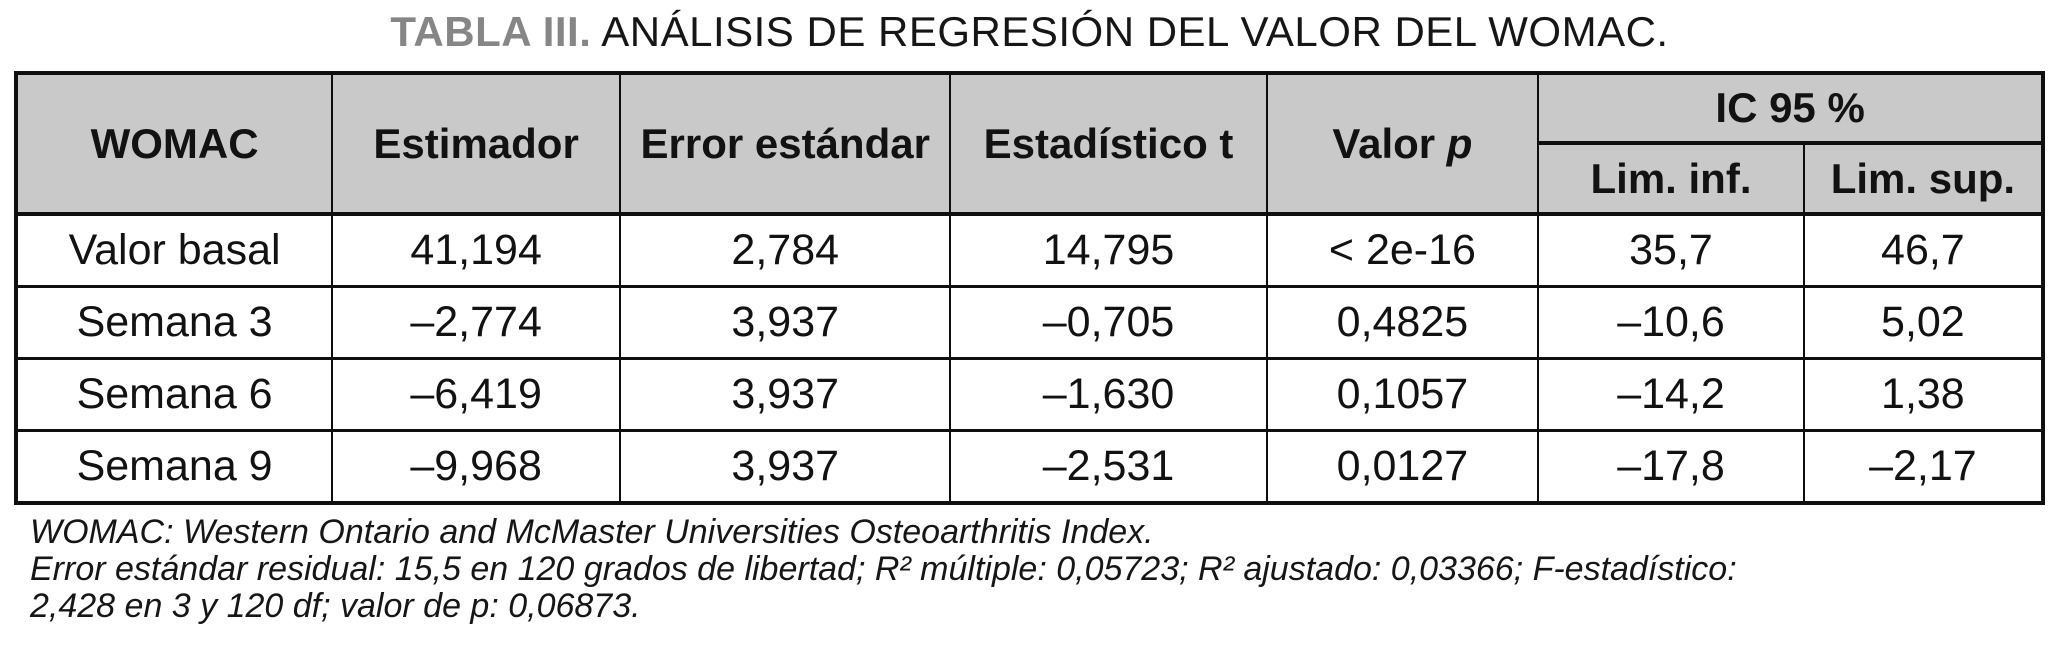 The height and width of the screenshot is (648, 2059). I want to click on cell-lim-sup: –2,17, so click(1923, 467).